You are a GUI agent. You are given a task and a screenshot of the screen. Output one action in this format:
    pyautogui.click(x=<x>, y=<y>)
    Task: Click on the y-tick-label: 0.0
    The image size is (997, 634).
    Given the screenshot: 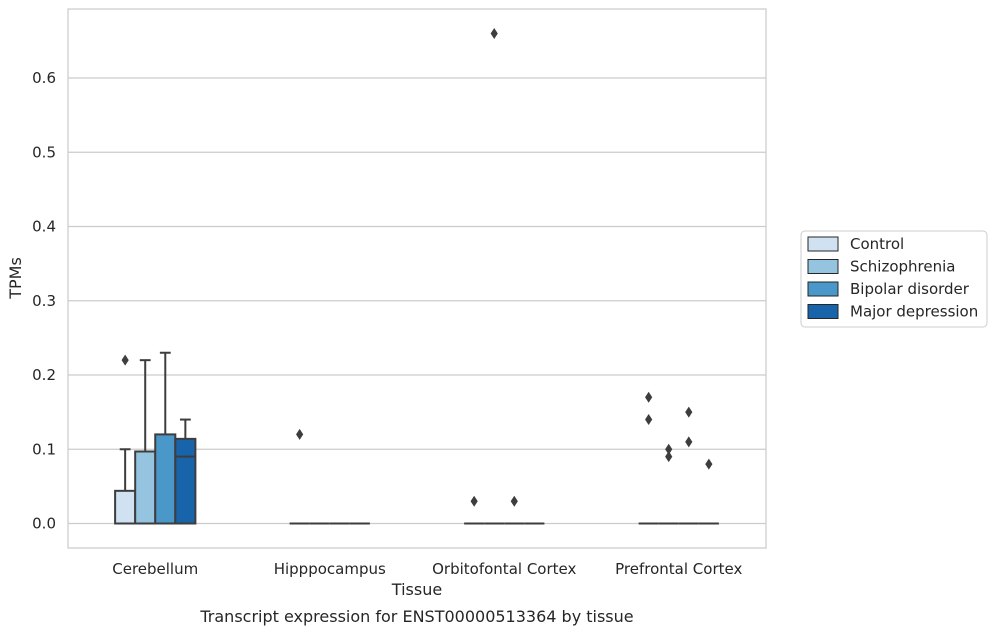 What is the action you would take?
    pyautogui.click(x=44, y=524)
    